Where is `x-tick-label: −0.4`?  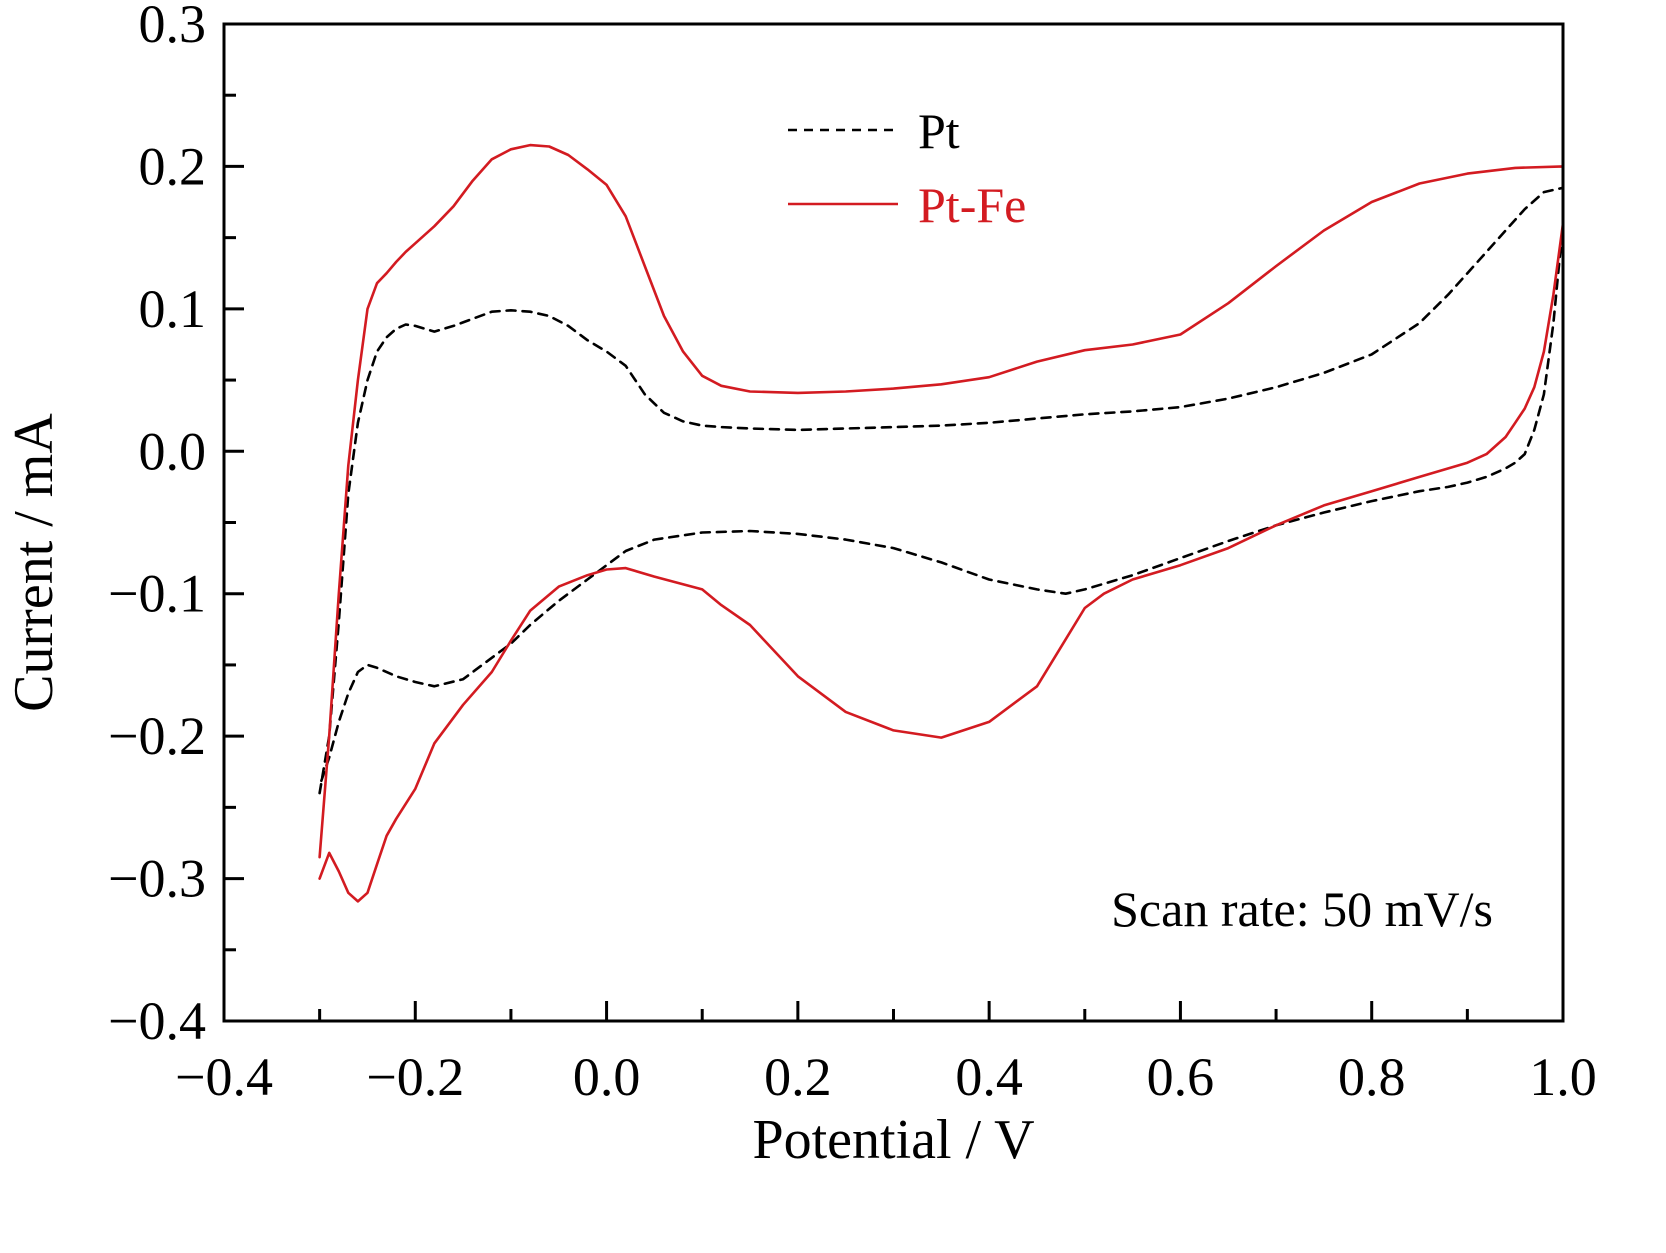 x-tick-label: −0.4 is located at coordinates (224, 1077).